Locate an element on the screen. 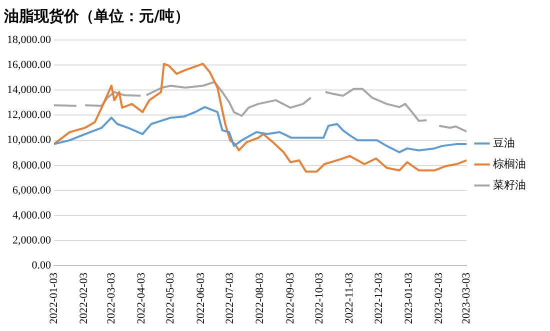 The width and height of the screenshot is (550, 331). legend-label: 菜籽油 is located at coordinates (509, 185).